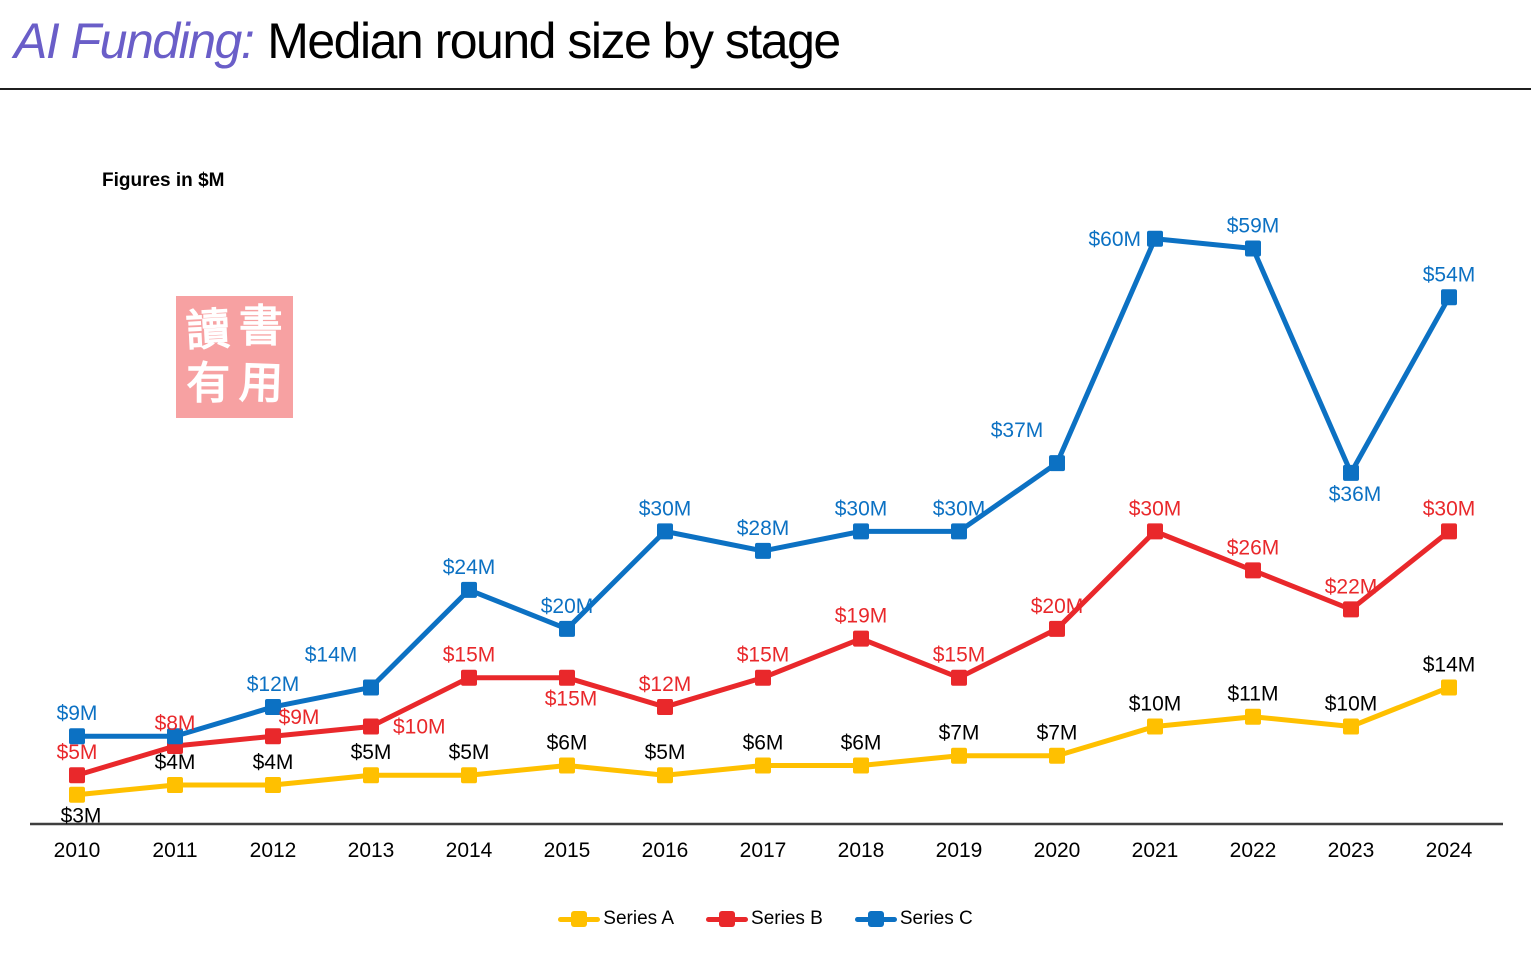 The height and width of the screenshot is (953, 1531). I want to click on legend-item-series-b: Series B, so click(764, 919).